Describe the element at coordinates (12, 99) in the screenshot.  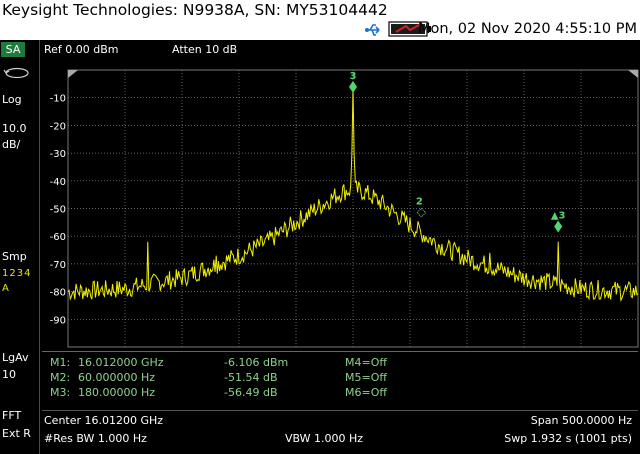
I see `scale-type: Log` at that location.